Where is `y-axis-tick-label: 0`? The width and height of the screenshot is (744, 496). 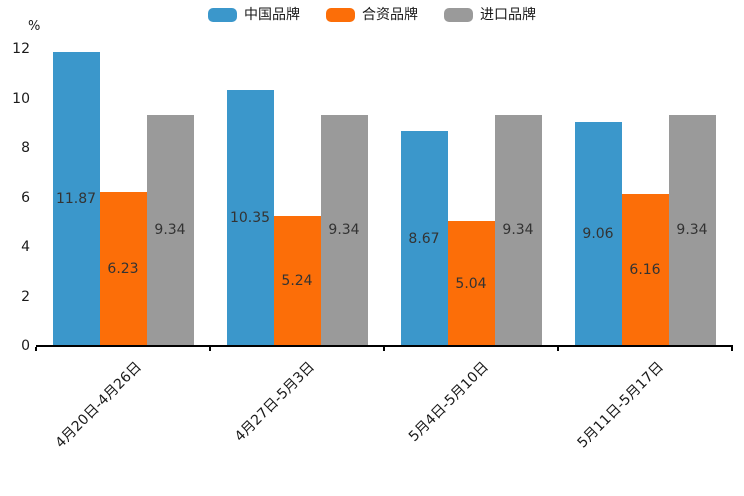 y-axis-tick-label: 0 is located at coordinates (25, 346).